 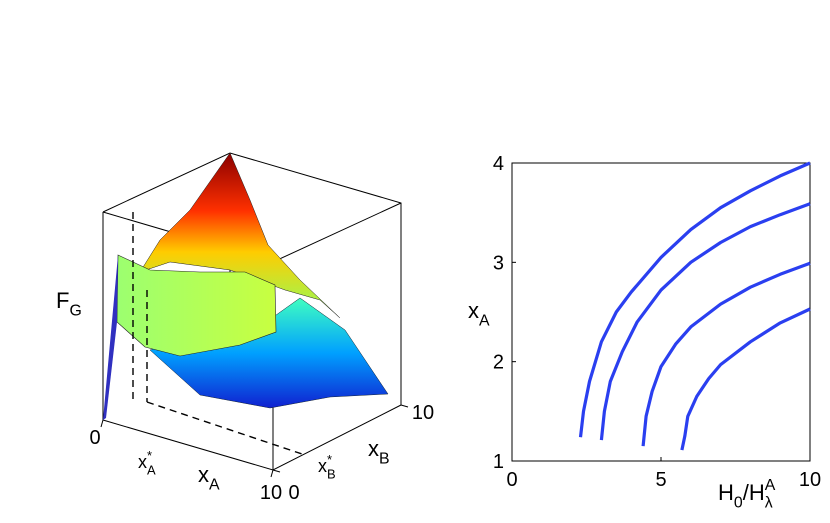 I want to click on x-axis-label: H 0/H Aλ, so click(x=747, y=494).